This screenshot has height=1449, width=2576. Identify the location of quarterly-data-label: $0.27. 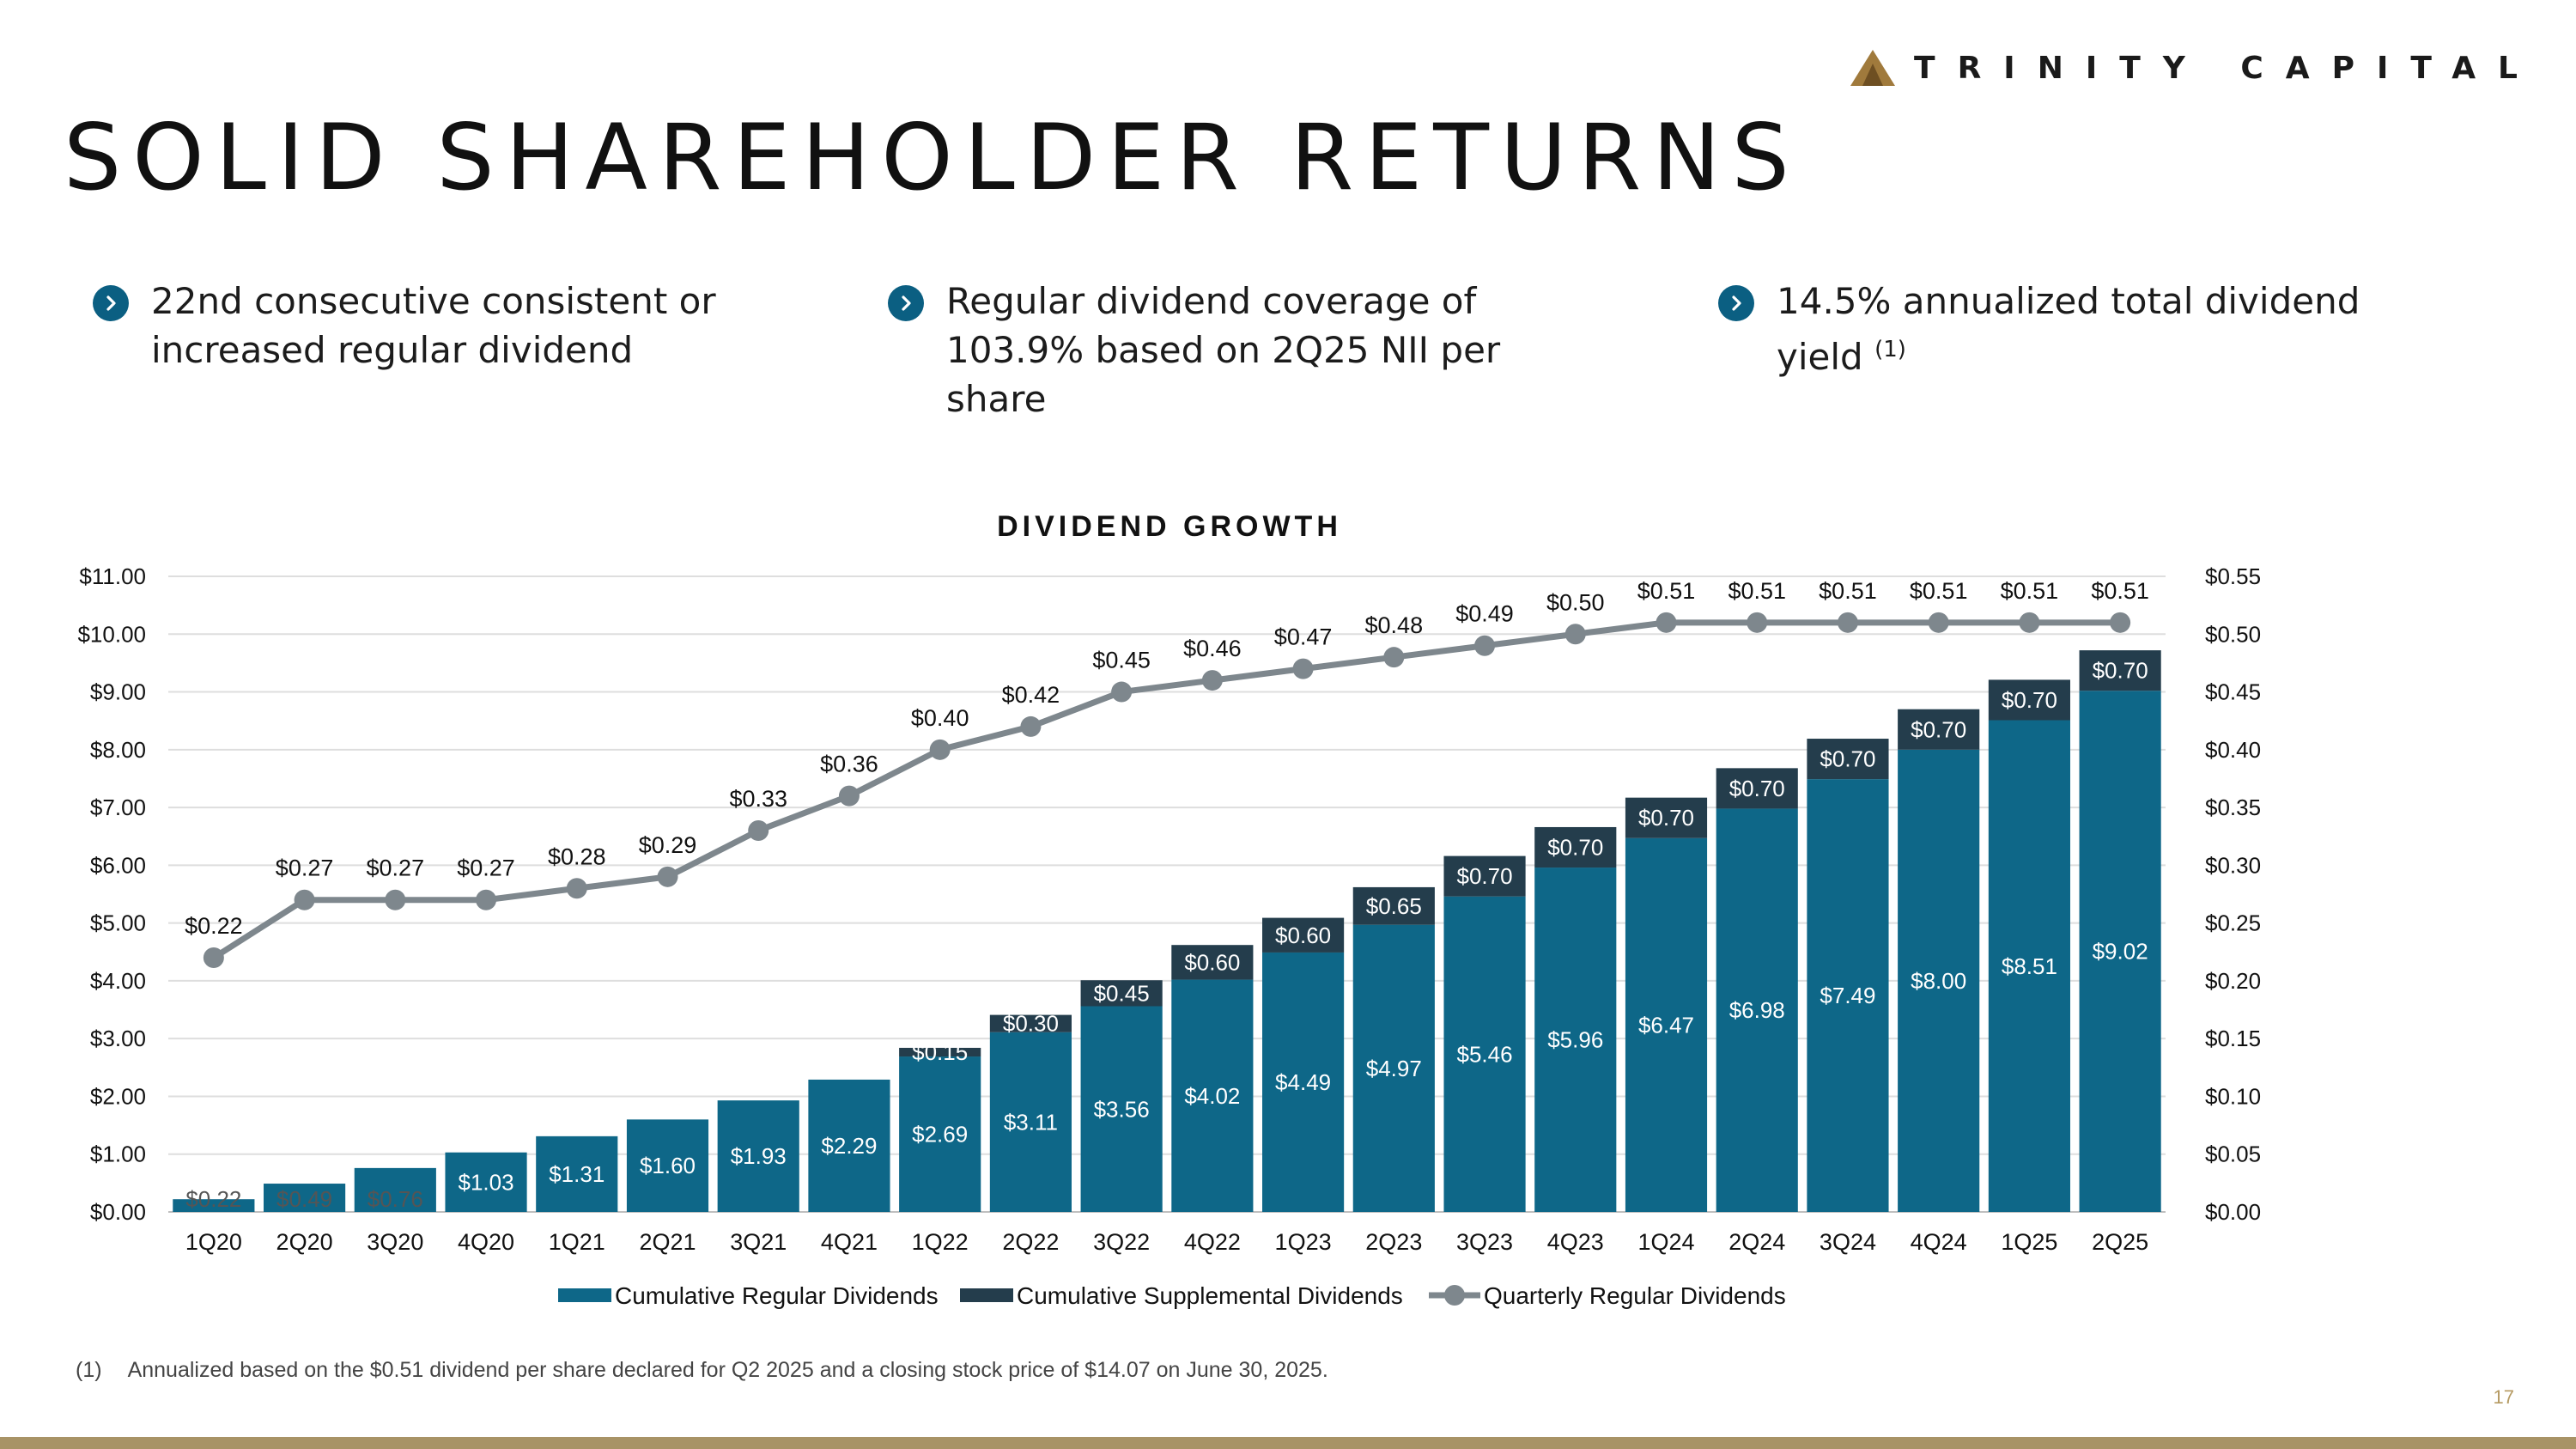
(396, 868).